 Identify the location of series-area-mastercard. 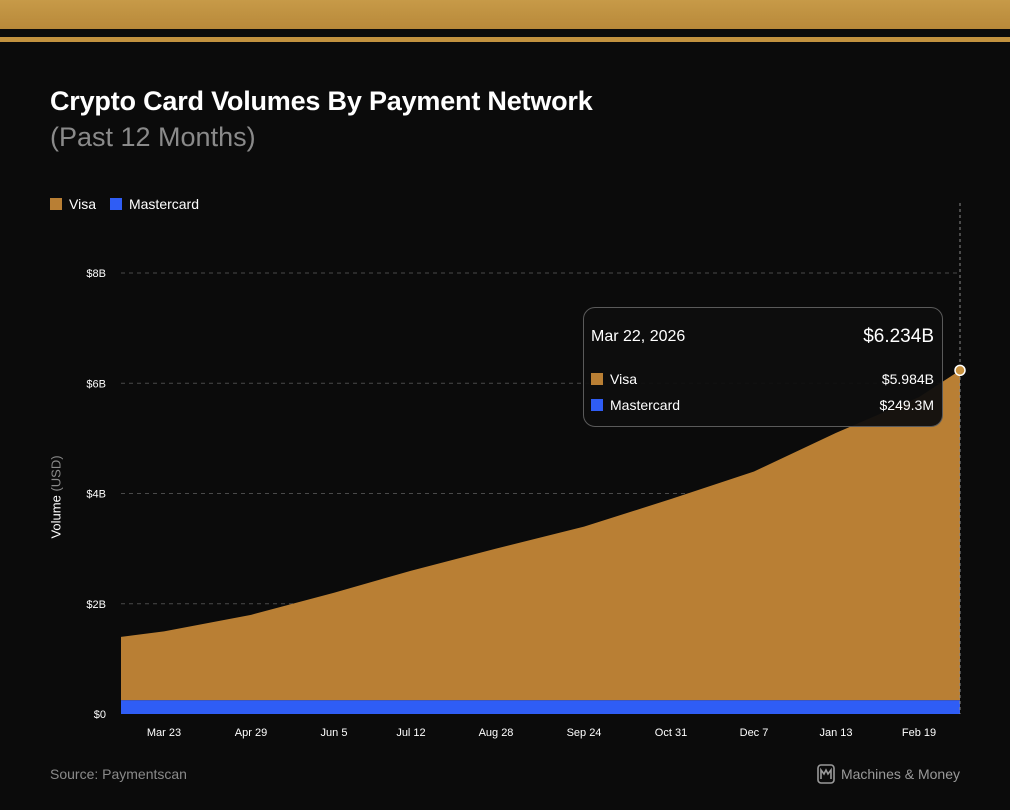
(540, 707).